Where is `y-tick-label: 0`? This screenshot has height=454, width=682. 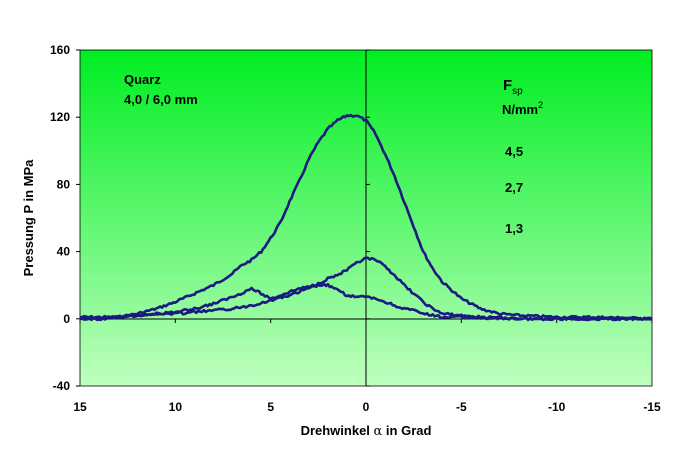 y-tick-label: 0 is located at coordinates (66, 319).